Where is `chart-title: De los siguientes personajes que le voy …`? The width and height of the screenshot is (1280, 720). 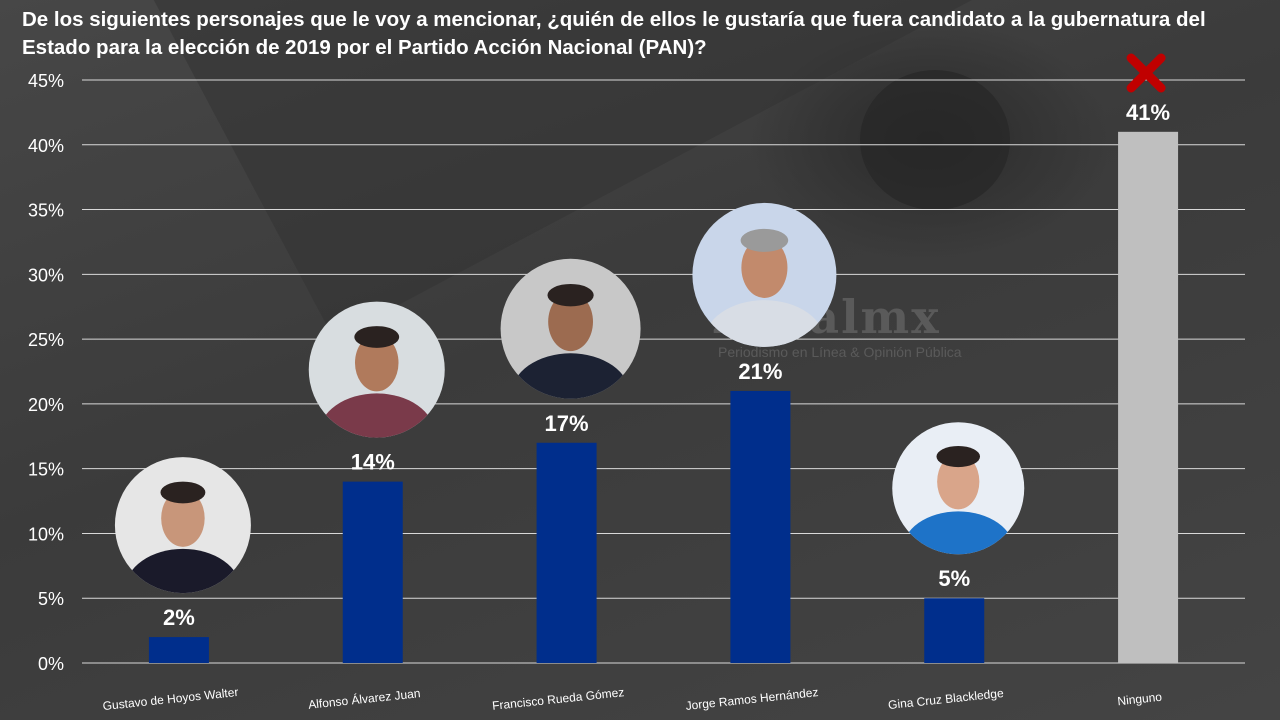 chart-title: De los siguientes personajes que le voy … is located at coordinates (614, 33).